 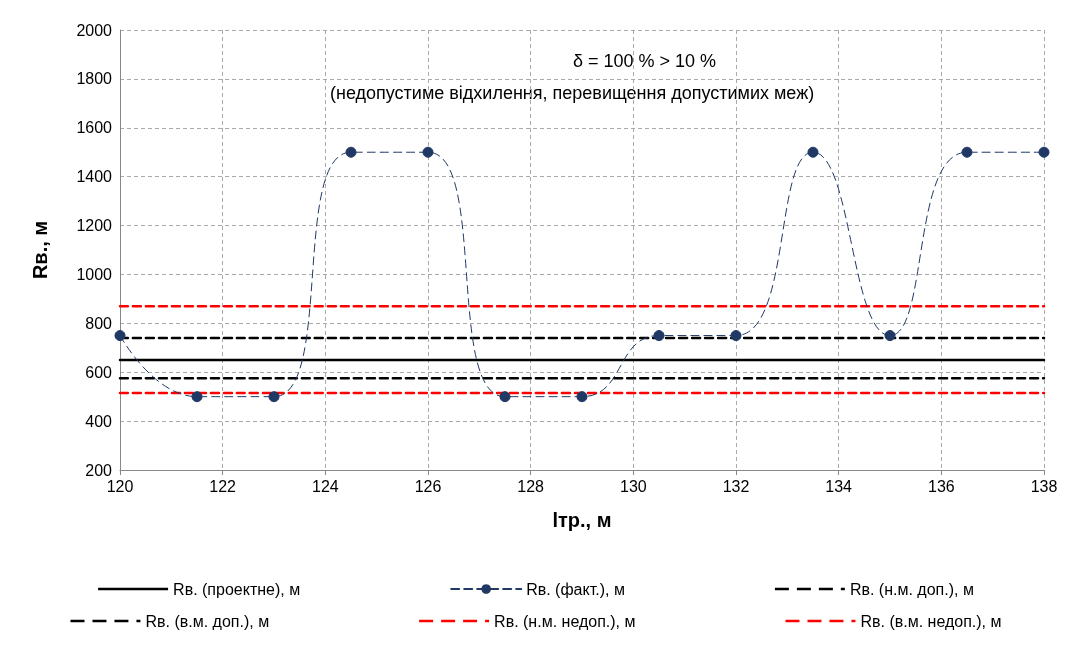 I want to click on legend-label: Rв. (в.м. недоп.), м, so click(x=931, y=621).